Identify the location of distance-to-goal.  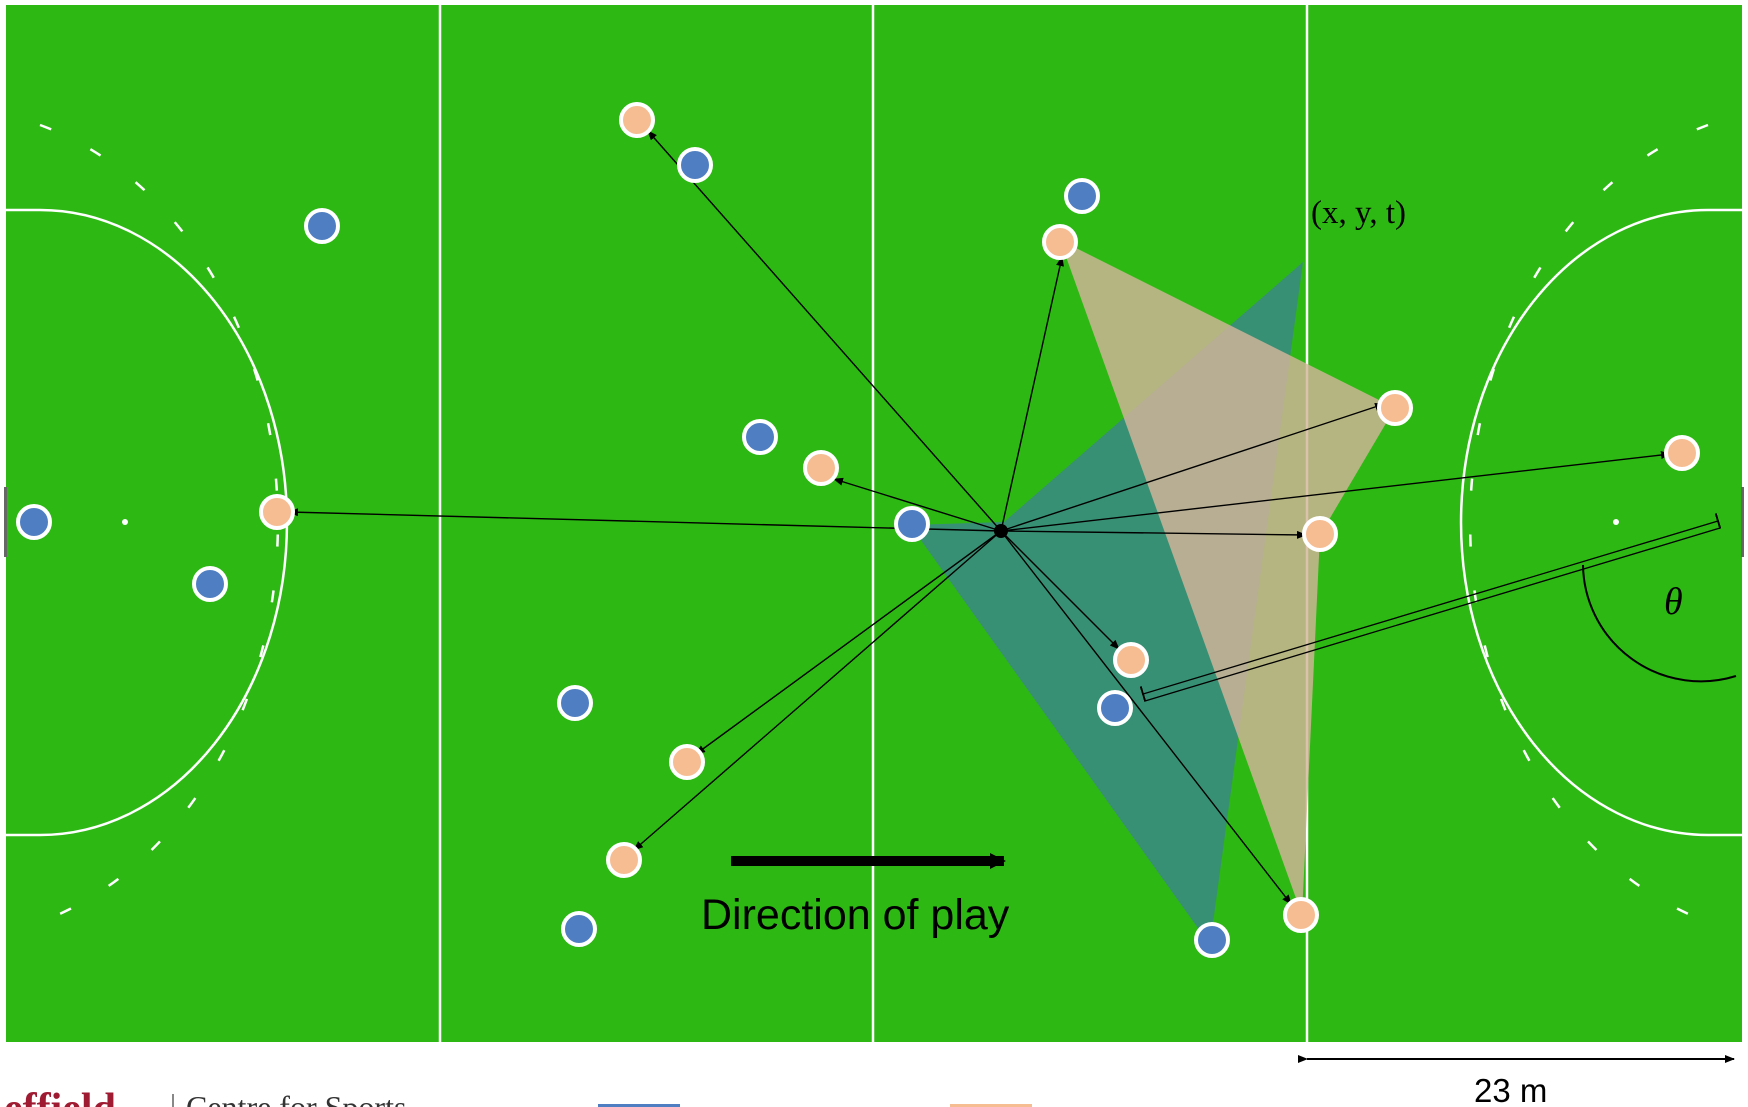
(1430, 607).